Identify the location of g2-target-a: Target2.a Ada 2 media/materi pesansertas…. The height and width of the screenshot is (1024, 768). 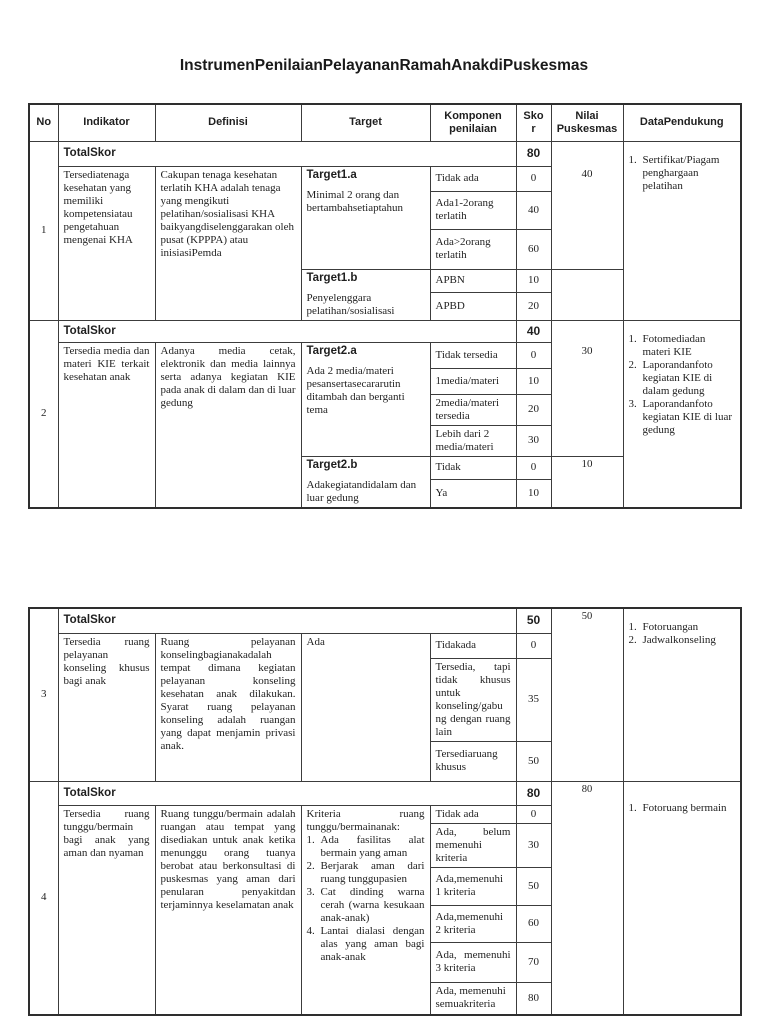
(365, 399).